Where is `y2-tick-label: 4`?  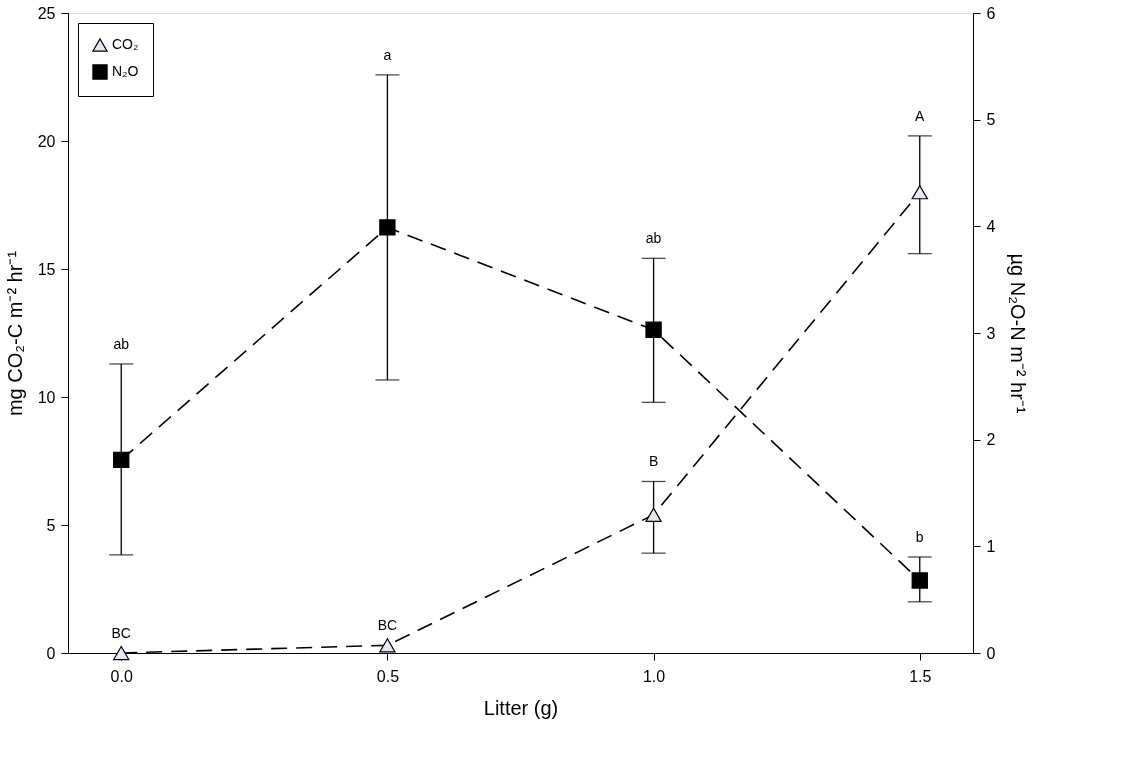
y2-tick-label: 4 is located at coordinates (991, 226).